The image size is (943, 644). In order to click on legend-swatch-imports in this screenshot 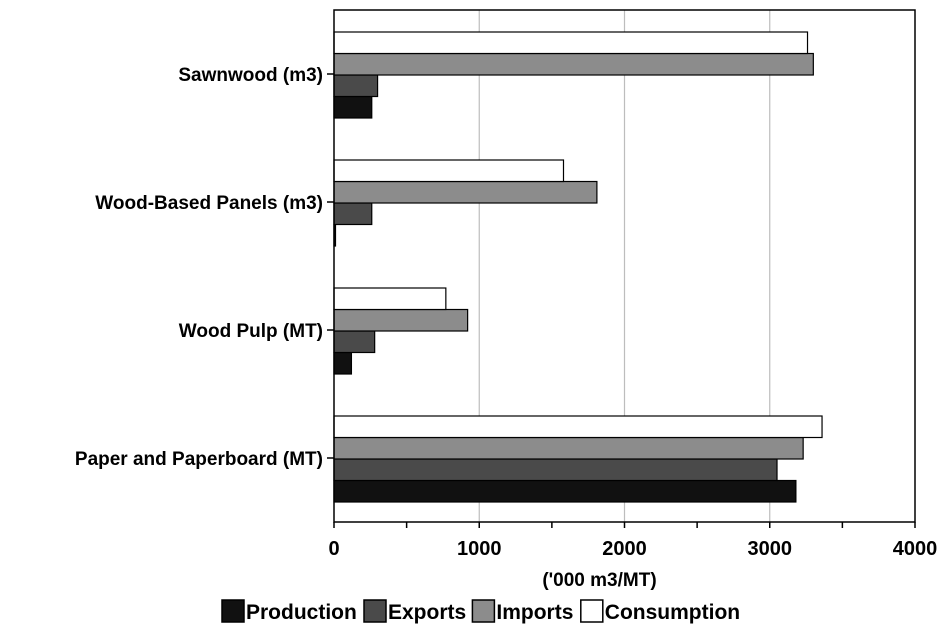, I will do `click(483, 611)`.